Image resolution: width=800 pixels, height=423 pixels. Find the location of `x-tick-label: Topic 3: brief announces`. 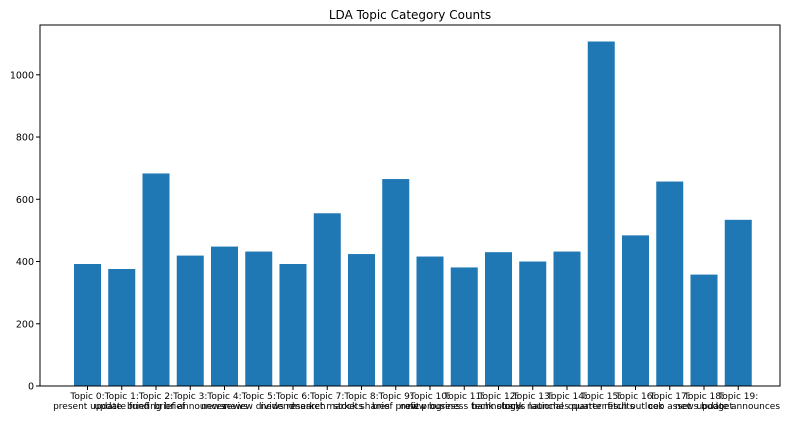

x-tick-label: Topic 3: brief announces is located at coordinates (190, 402).